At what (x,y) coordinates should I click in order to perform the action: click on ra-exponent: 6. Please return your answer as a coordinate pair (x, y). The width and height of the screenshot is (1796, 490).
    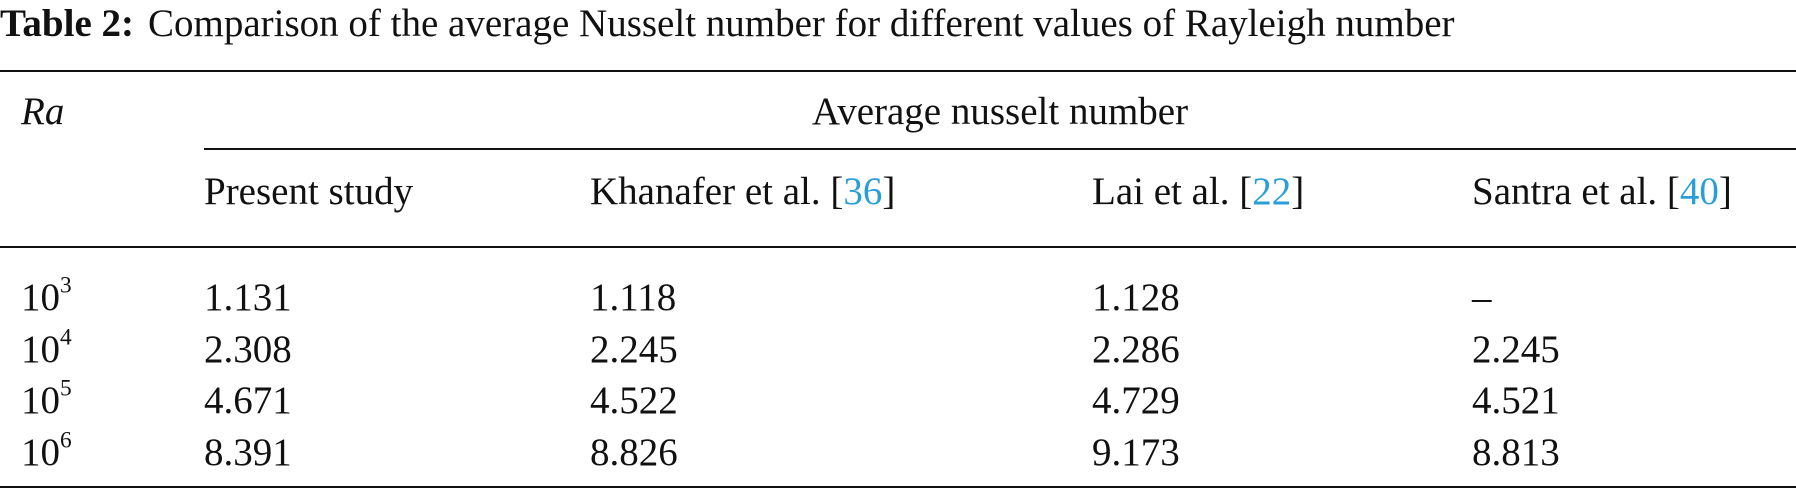
    Looking at the image, I should click on (66, 440).